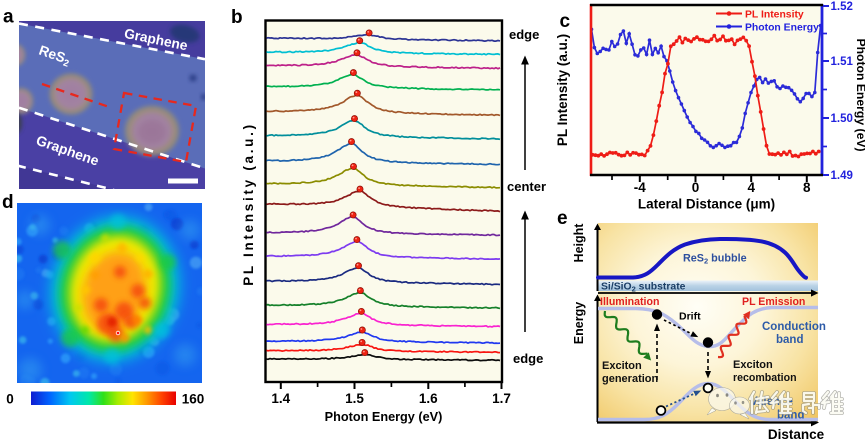 Image resolution: width=865 pixels, height=441 pixels. What do you see at coordinates (807, 187) in the screenshot?
I see `svg-text: 8` at bounding box center [807, 187].